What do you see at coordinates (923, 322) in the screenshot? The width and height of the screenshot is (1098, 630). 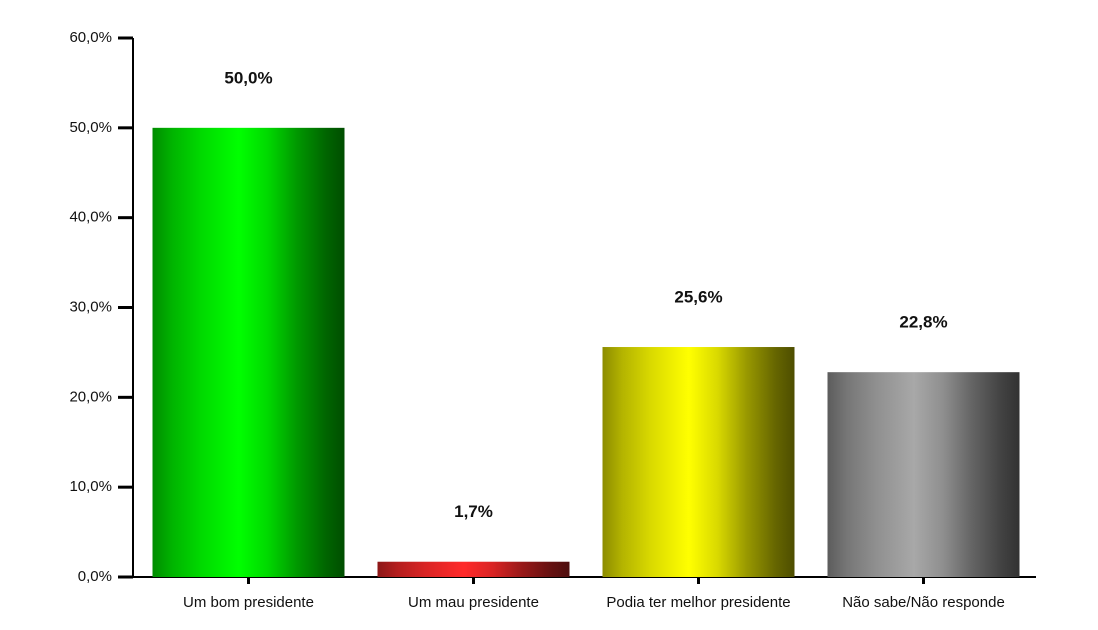 I see `value-label: 22,8%` at bounding box center [923, 322].